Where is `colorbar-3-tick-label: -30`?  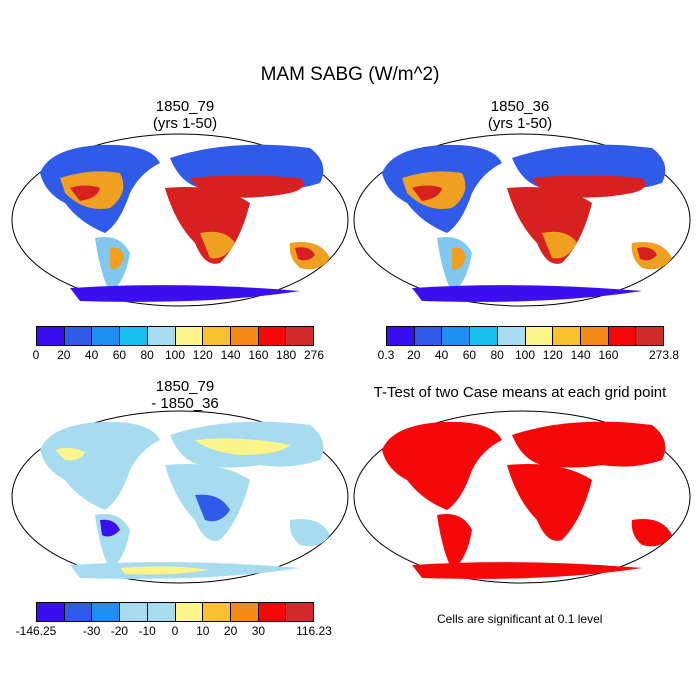 colorbar-3-tick-label: -30 is located at coordinates (91, 631).